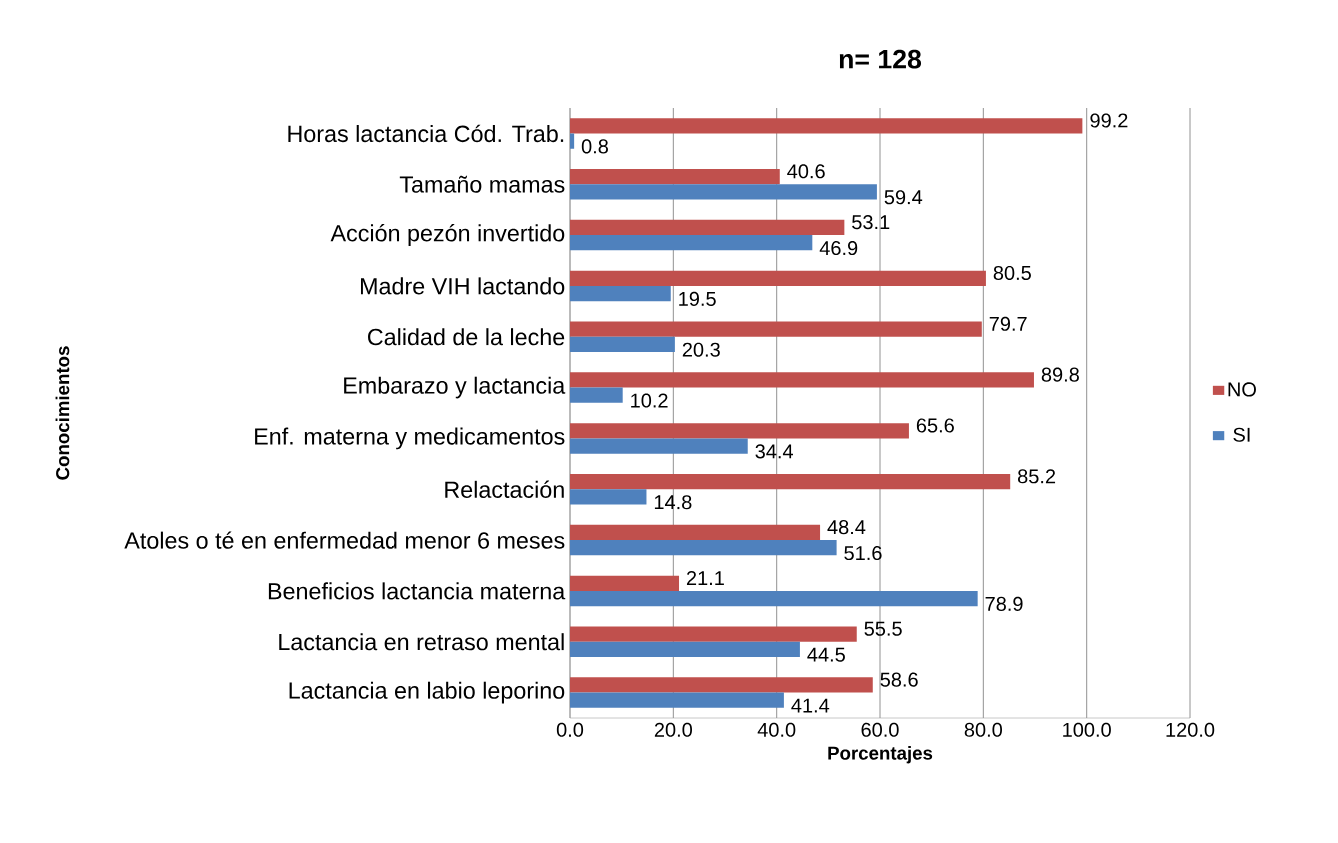 The height and width of the screenshot is (843, 1338). What do you see at coordinates (838, 248) in the screenshot?
I see `data-label: 46.9` at bounding box center [838, 248].